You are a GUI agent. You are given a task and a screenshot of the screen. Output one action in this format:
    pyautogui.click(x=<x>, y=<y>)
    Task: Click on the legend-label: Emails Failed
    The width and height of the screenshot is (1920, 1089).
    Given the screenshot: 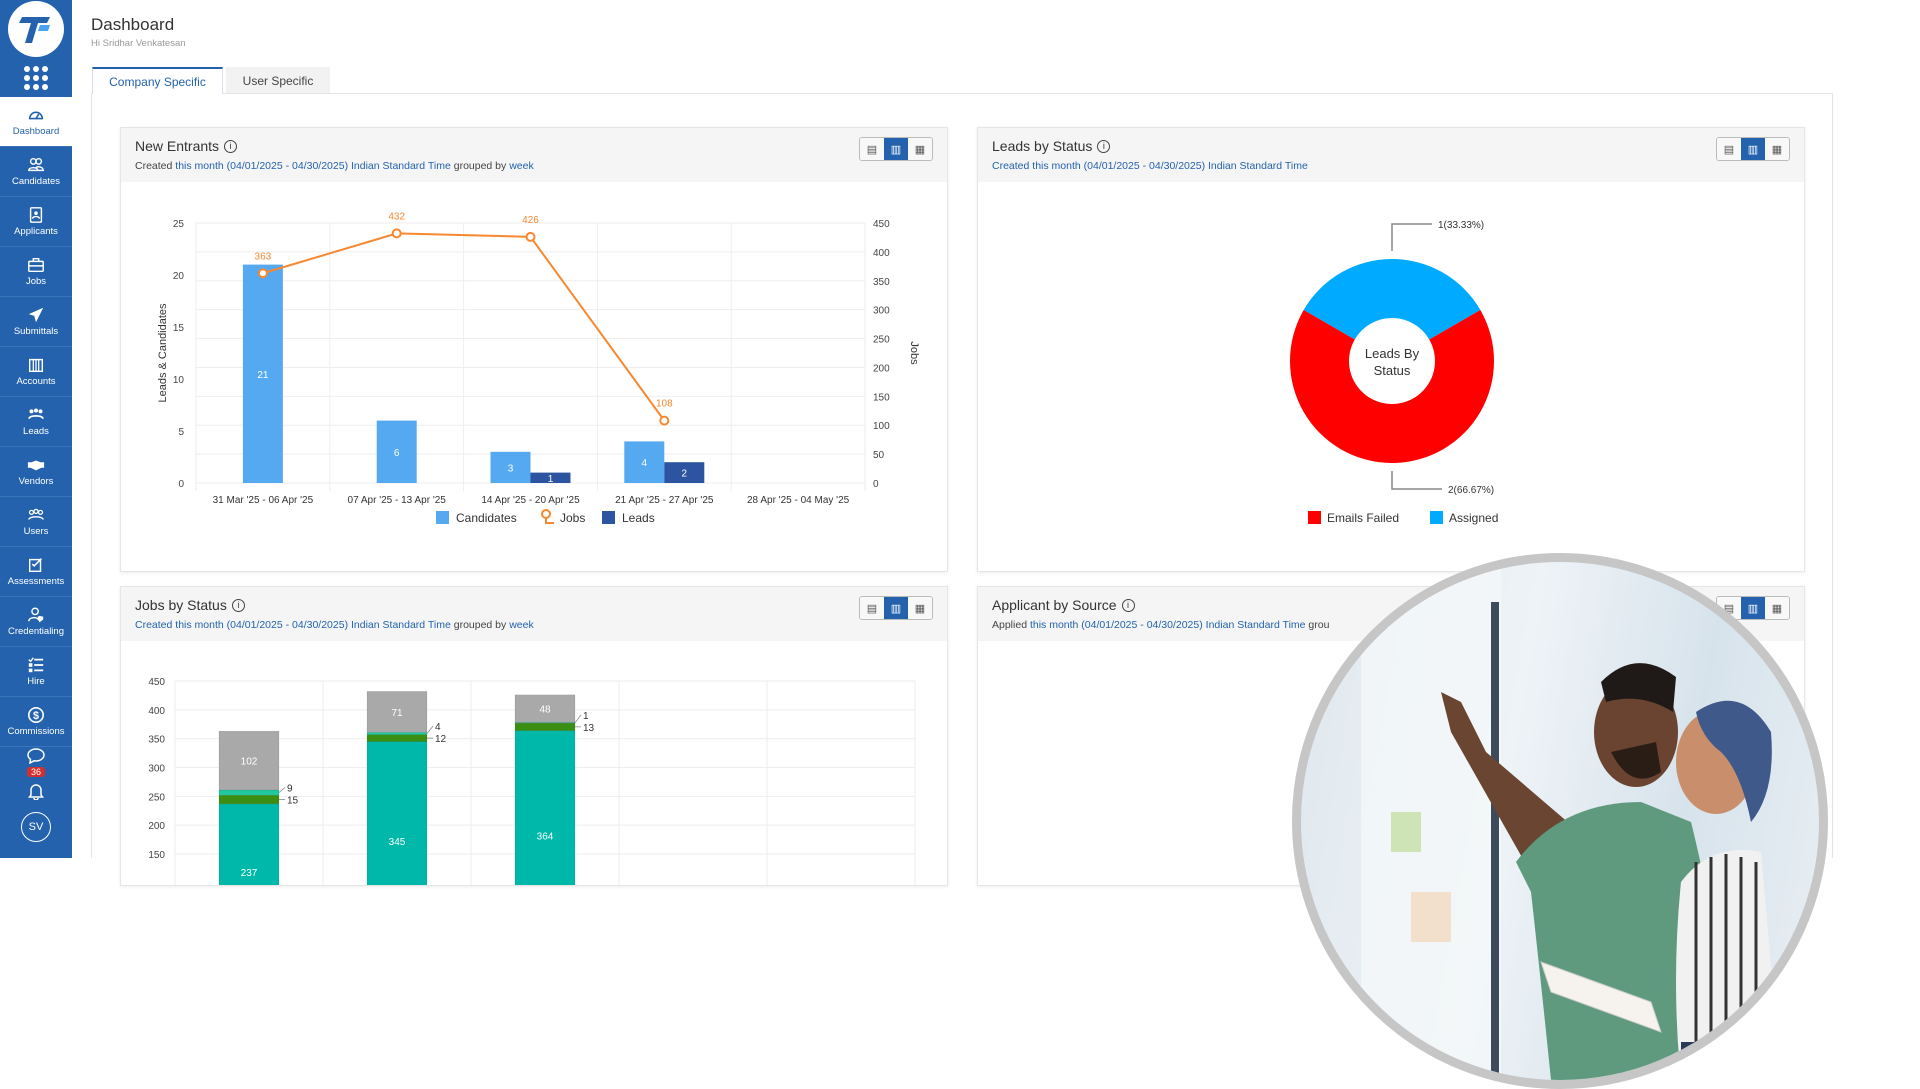 What is the action you would take?
    pyautogui.click(x=1363, y=518)
    